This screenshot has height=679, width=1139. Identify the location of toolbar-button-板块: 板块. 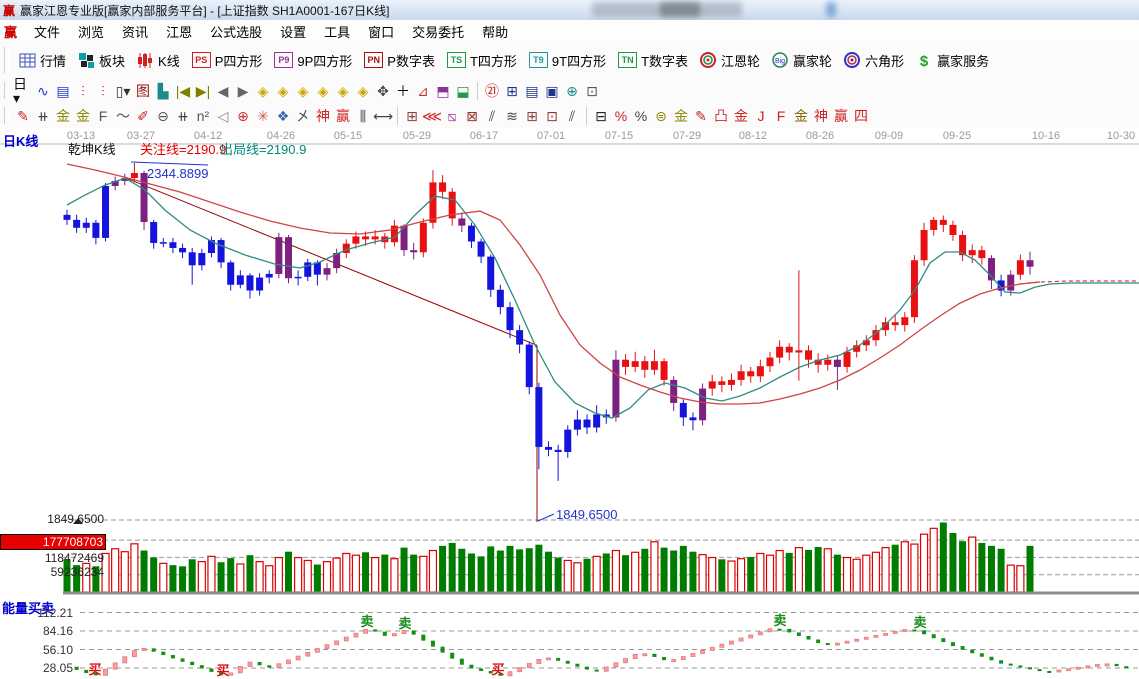
(101, 60).